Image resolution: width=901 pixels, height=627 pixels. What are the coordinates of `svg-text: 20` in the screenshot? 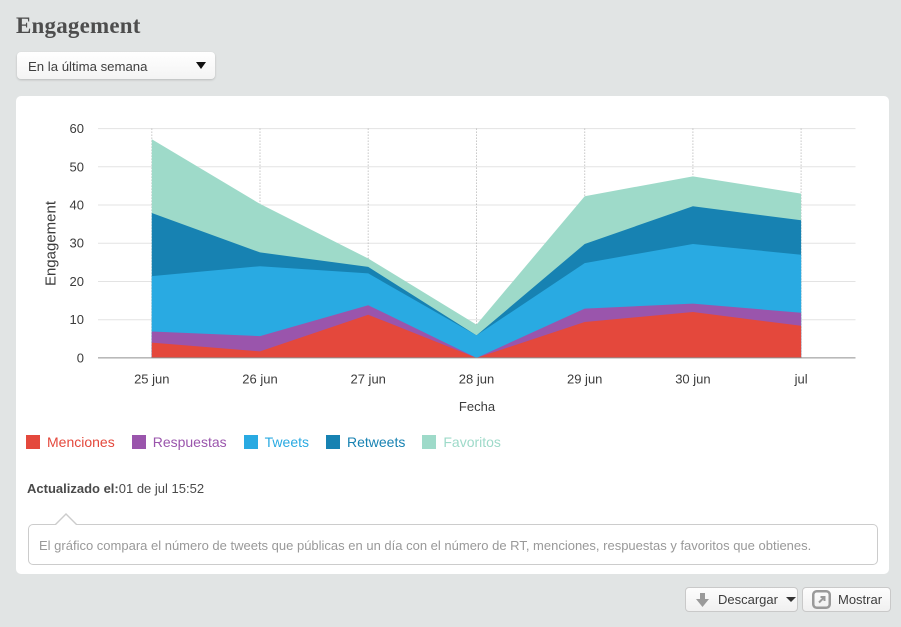 It's located at (77, 281).